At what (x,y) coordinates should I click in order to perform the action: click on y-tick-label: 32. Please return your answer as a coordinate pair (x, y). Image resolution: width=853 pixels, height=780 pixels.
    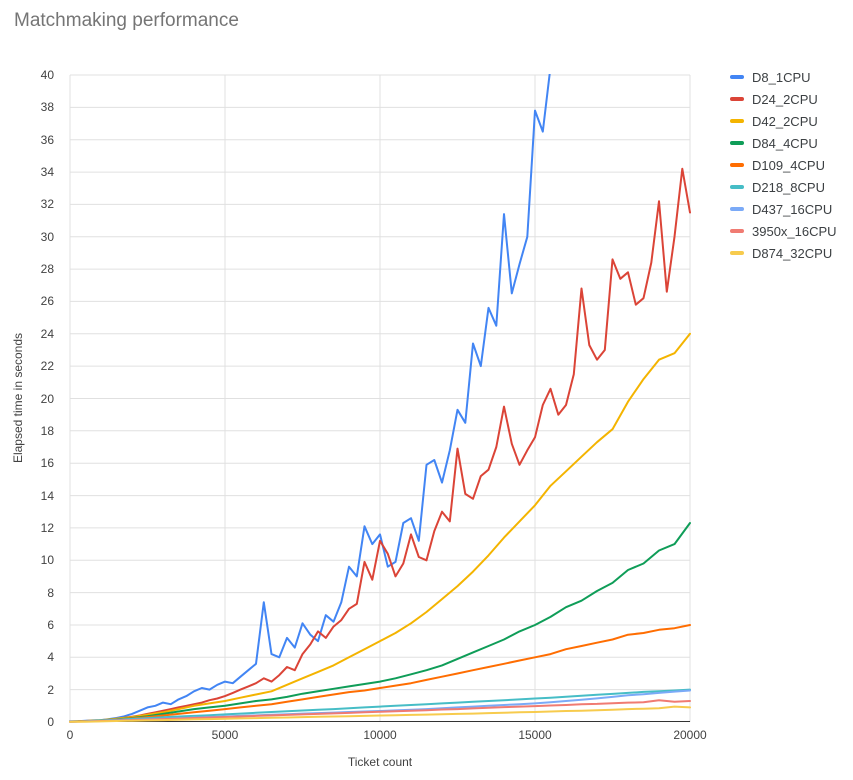
    Looking at the image, I should click on (47, 204).